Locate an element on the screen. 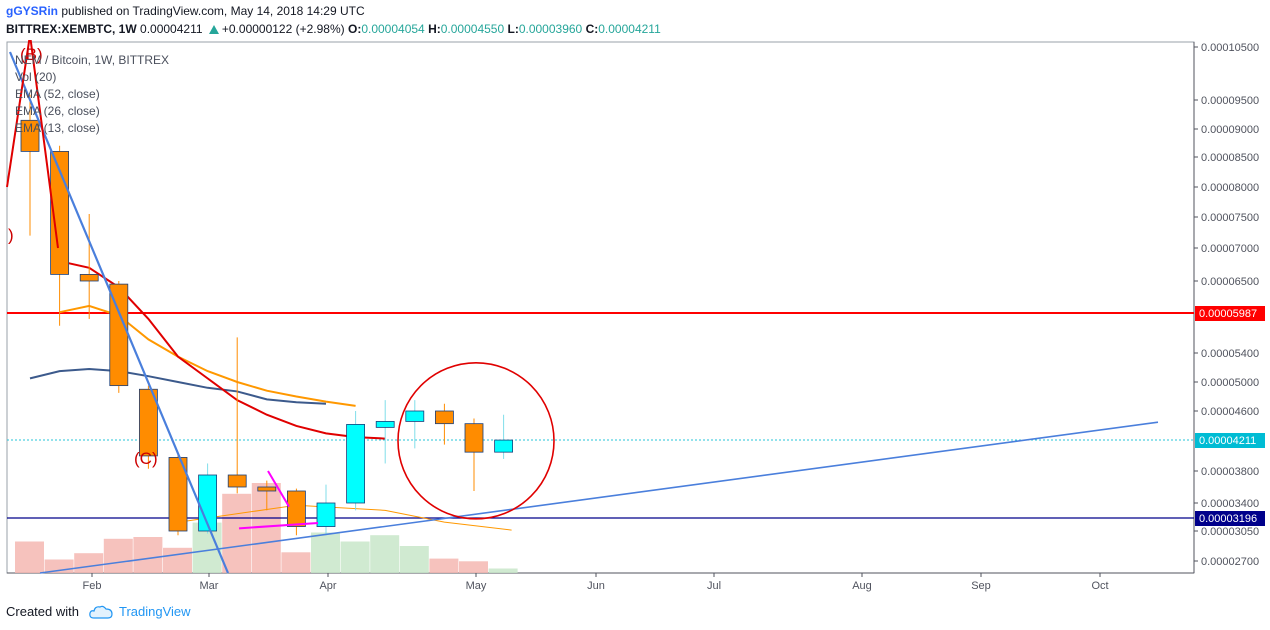 The image size is (1270, 630). y-tick-label: 0.00005400 is located at coordinates (1230, 354).